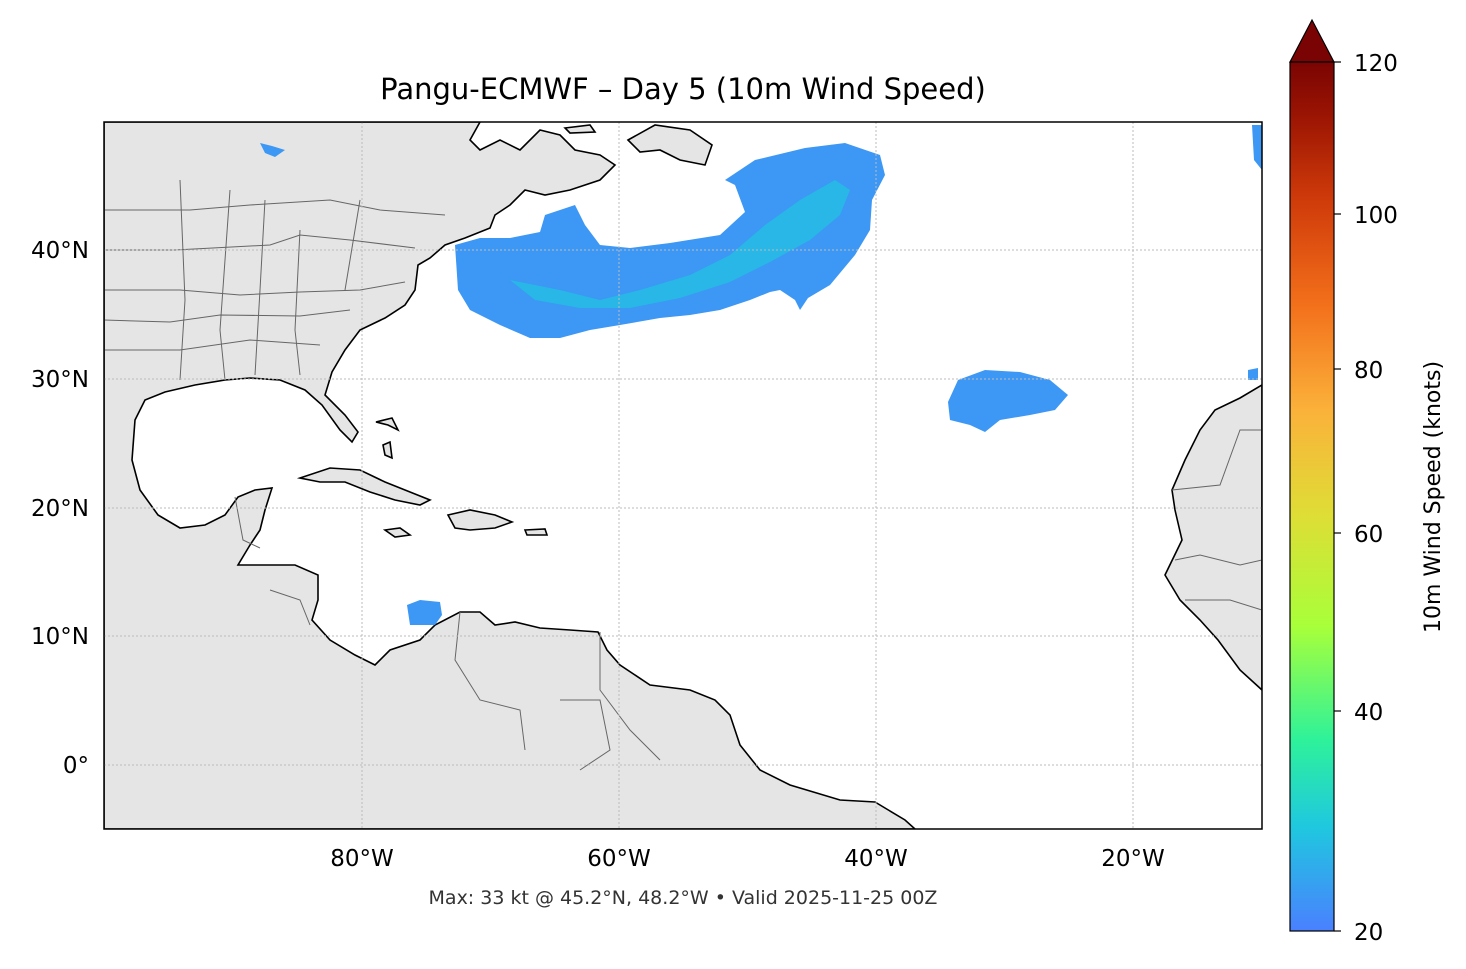 The image size is (1466, 969). Describe the element at coordinates (1008, 401) in the screenshot. I see `wind-patch-azores` at that location.